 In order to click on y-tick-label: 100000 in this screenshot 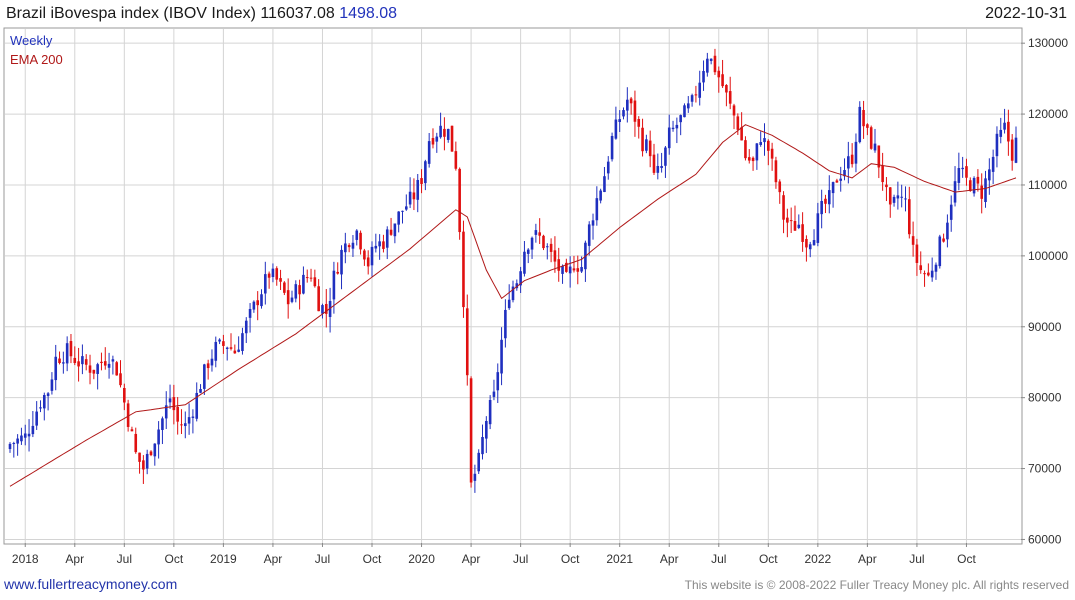, I will do `click(1048, 256)`.